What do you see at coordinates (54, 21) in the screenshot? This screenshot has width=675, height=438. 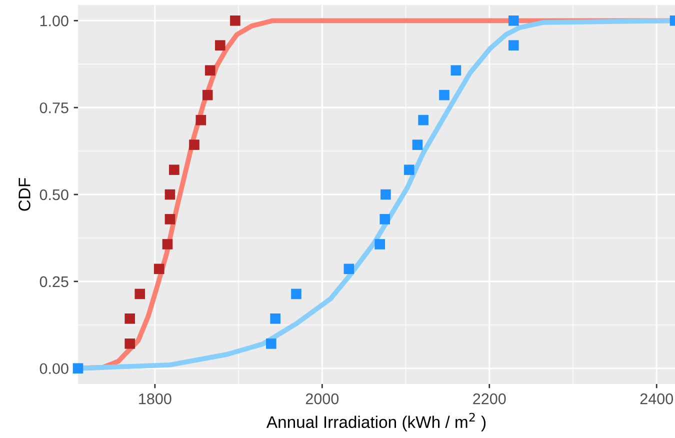 I see `y-tick-label: 1.00` at bounding box center [54, 21].